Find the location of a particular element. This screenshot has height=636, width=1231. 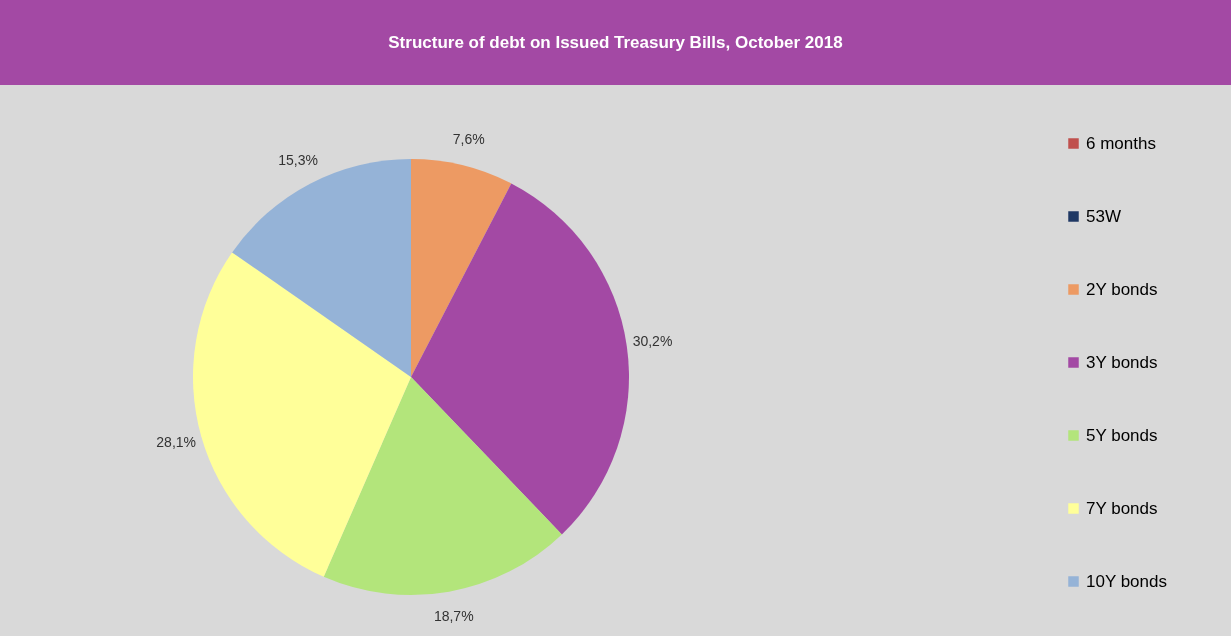

chart-title: Structure of debt on Issued Treasury Bills, October 2018 is located at coordinates (615, 42).